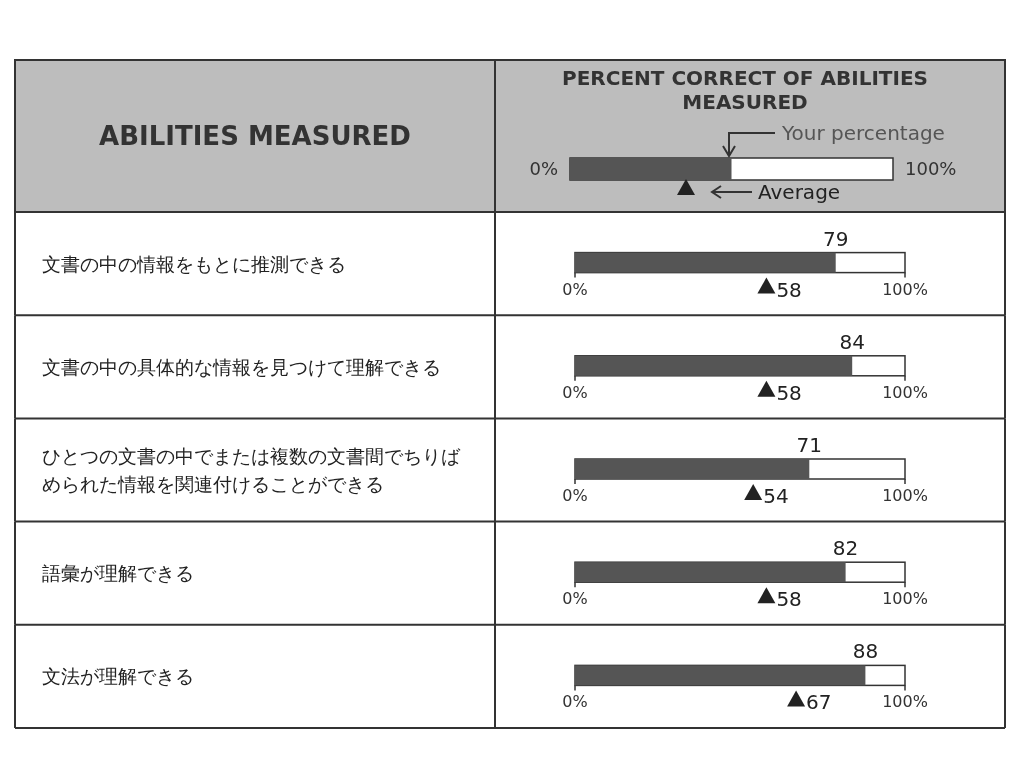 Image resolution: width=1024 pixels, height=768 pixels. Describe the element at coordinates (809, 445) in the screenshot. I see `data-label: 71` at that location.